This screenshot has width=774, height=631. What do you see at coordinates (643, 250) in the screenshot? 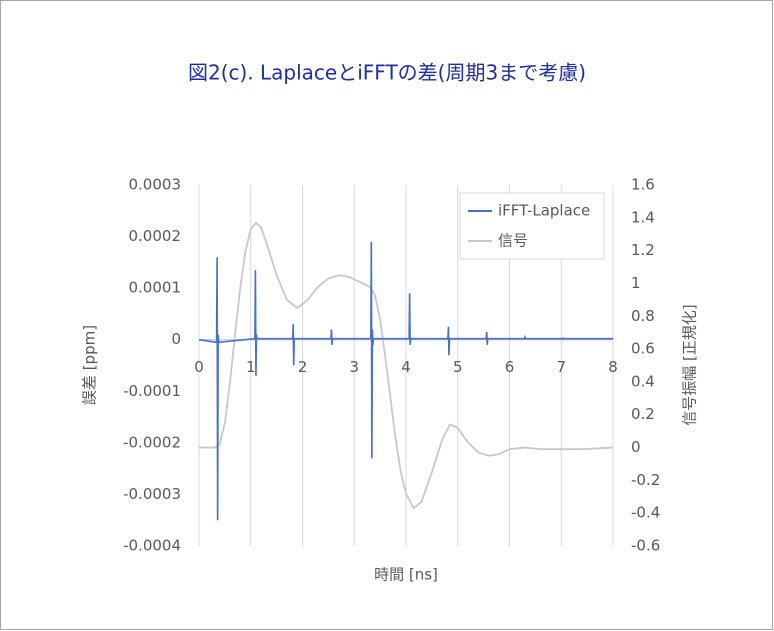
I see `y2-tick-label: 1.2` at bounding box center [643, 250].